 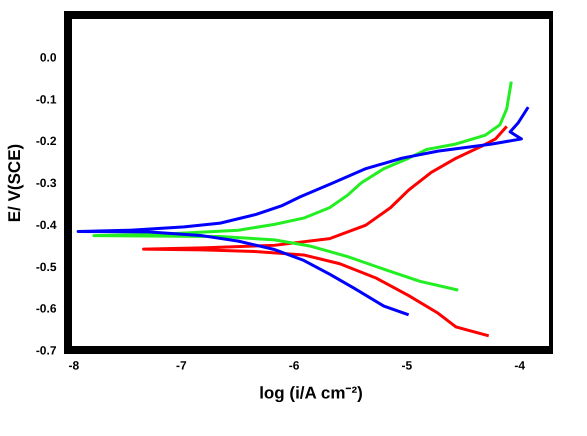 I want to click on x-tick-label: -4, so click(x=520, y=365).